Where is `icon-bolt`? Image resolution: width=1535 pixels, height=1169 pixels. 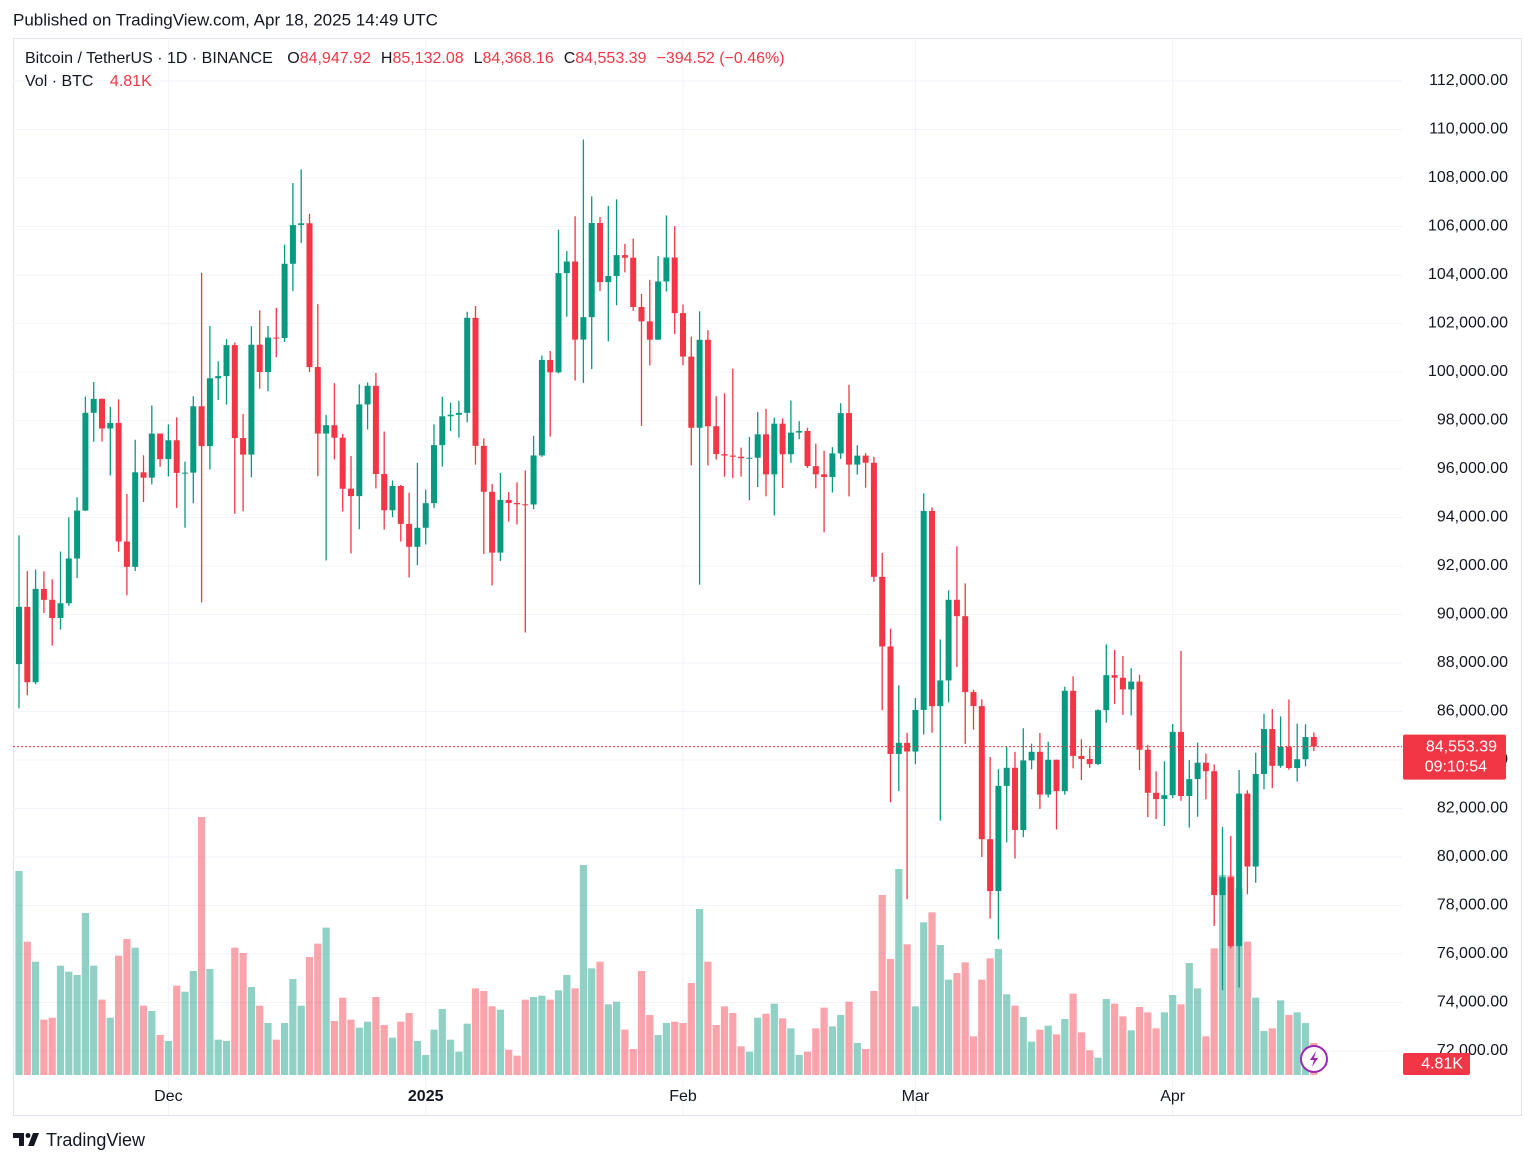
icon-bolt is located at coordinates (1314, 1059).